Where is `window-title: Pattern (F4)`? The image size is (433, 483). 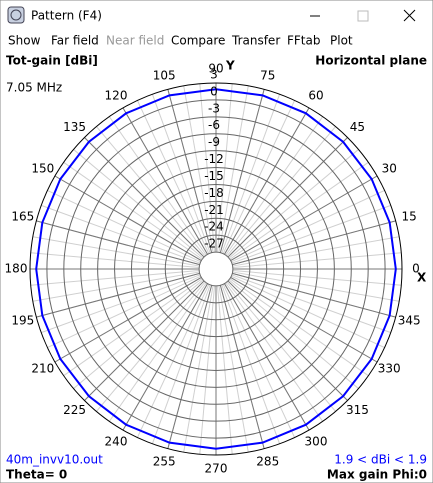
window-title: Pattern (F4) is located at coordinates (66, 16).